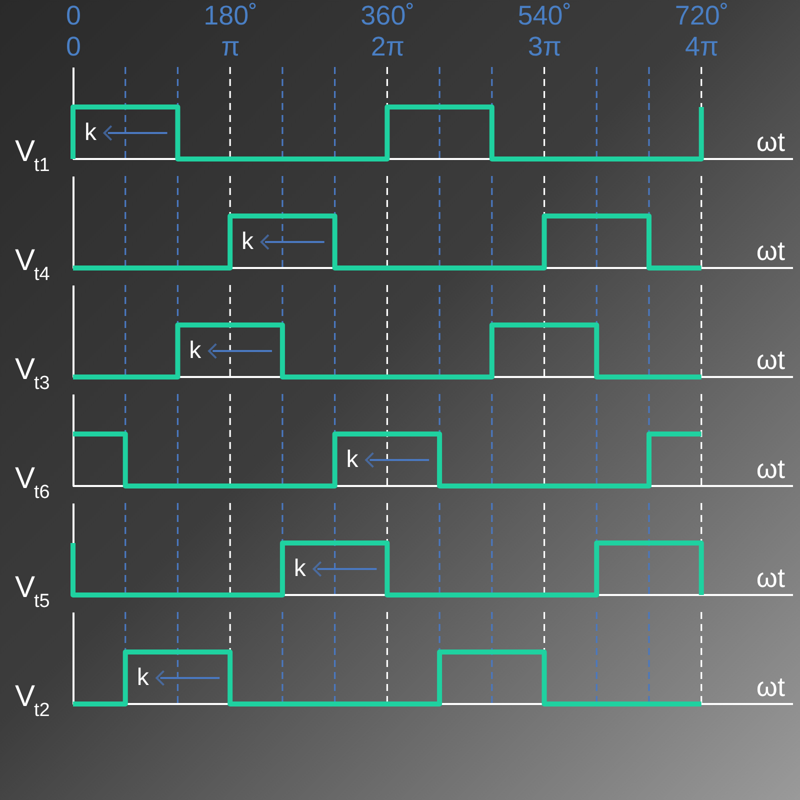 The height and width of the screenshot is (800, 800). Describe the element at coordinates (545, 15) in the screenshot. I see `x-tick-label: 540˚` at that location.